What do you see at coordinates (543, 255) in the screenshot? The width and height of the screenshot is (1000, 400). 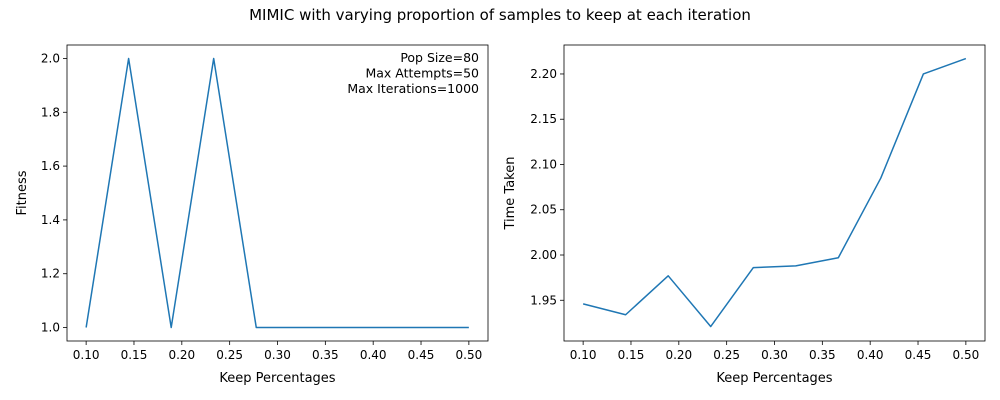 I see `y-tick-label: 2.00` at bounding box center [543, 255].